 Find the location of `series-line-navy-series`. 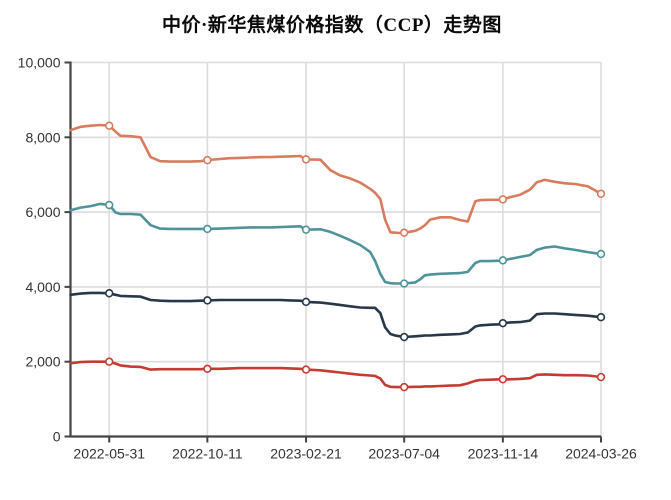

series-line-navy-series is located at coordinates (336, 315).